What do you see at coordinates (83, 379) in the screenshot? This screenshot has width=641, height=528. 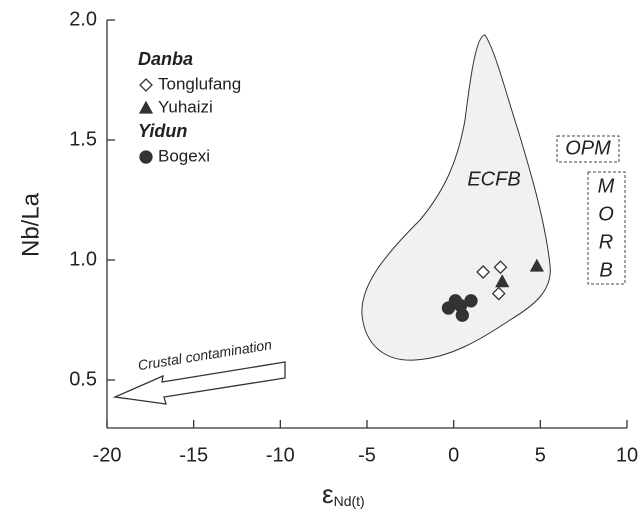 I see `y-tick-label: 0.5` at bounding box center [83, 379].